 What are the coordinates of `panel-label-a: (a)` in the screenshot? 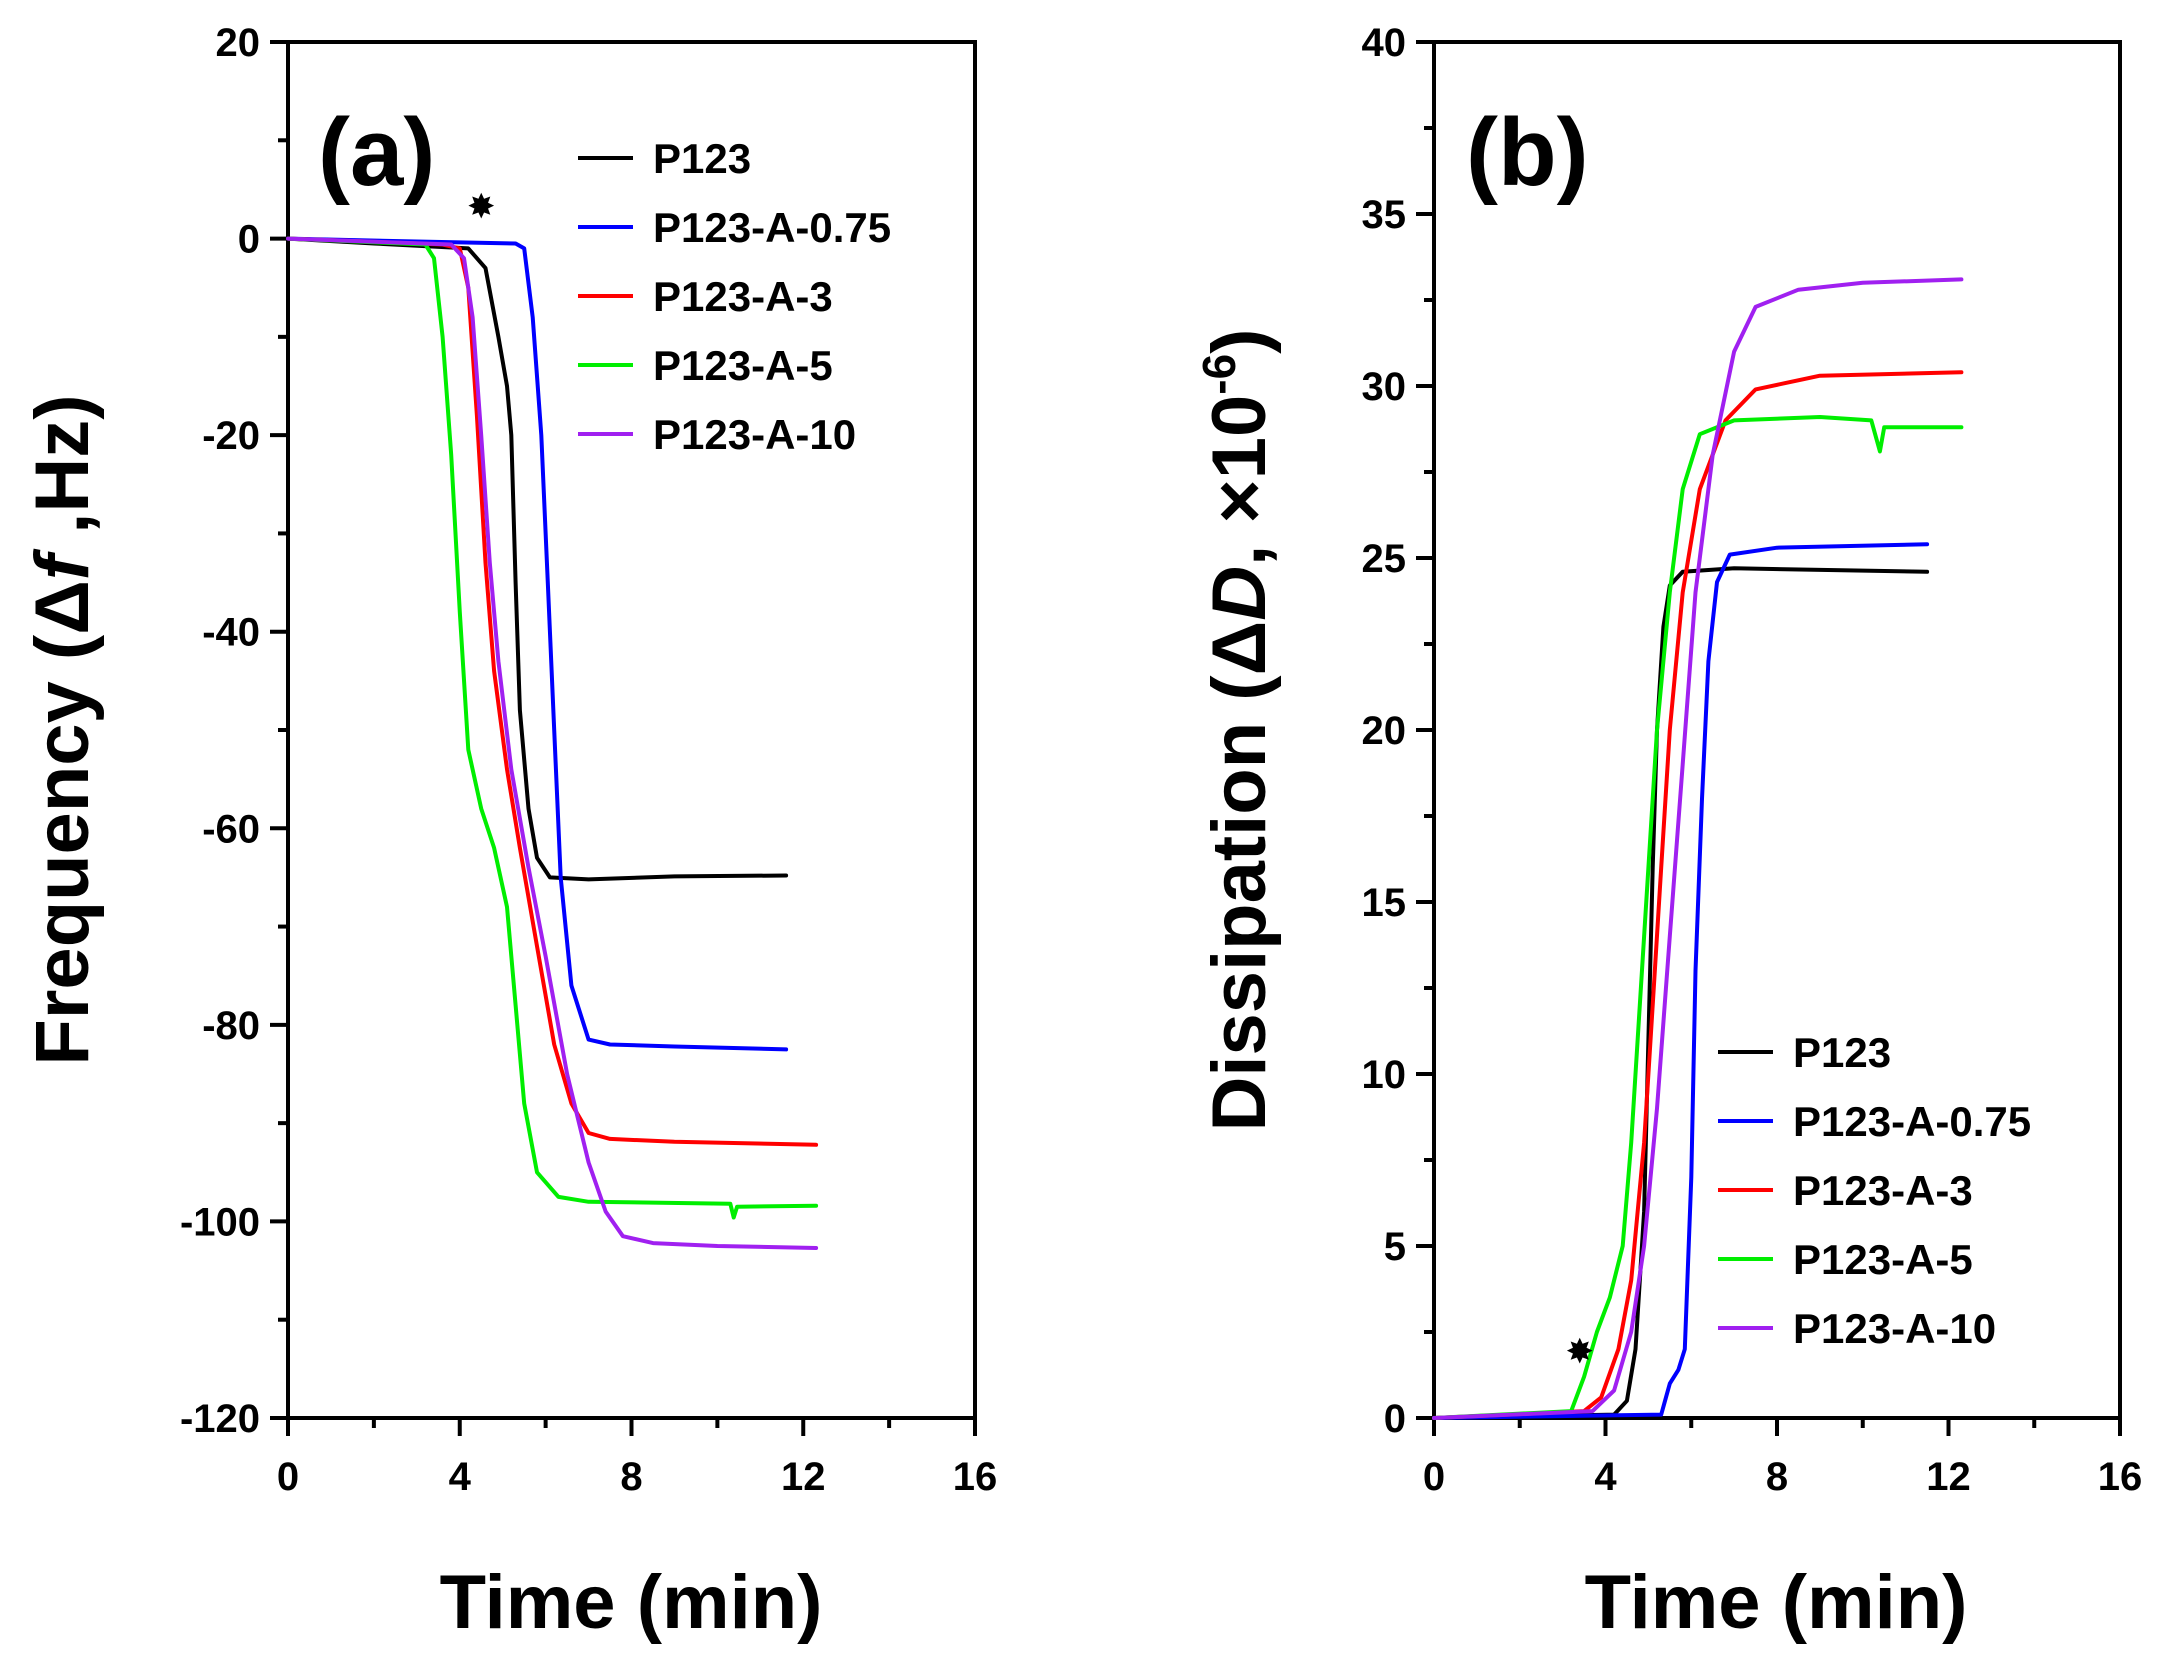 It's located at (376, 152).